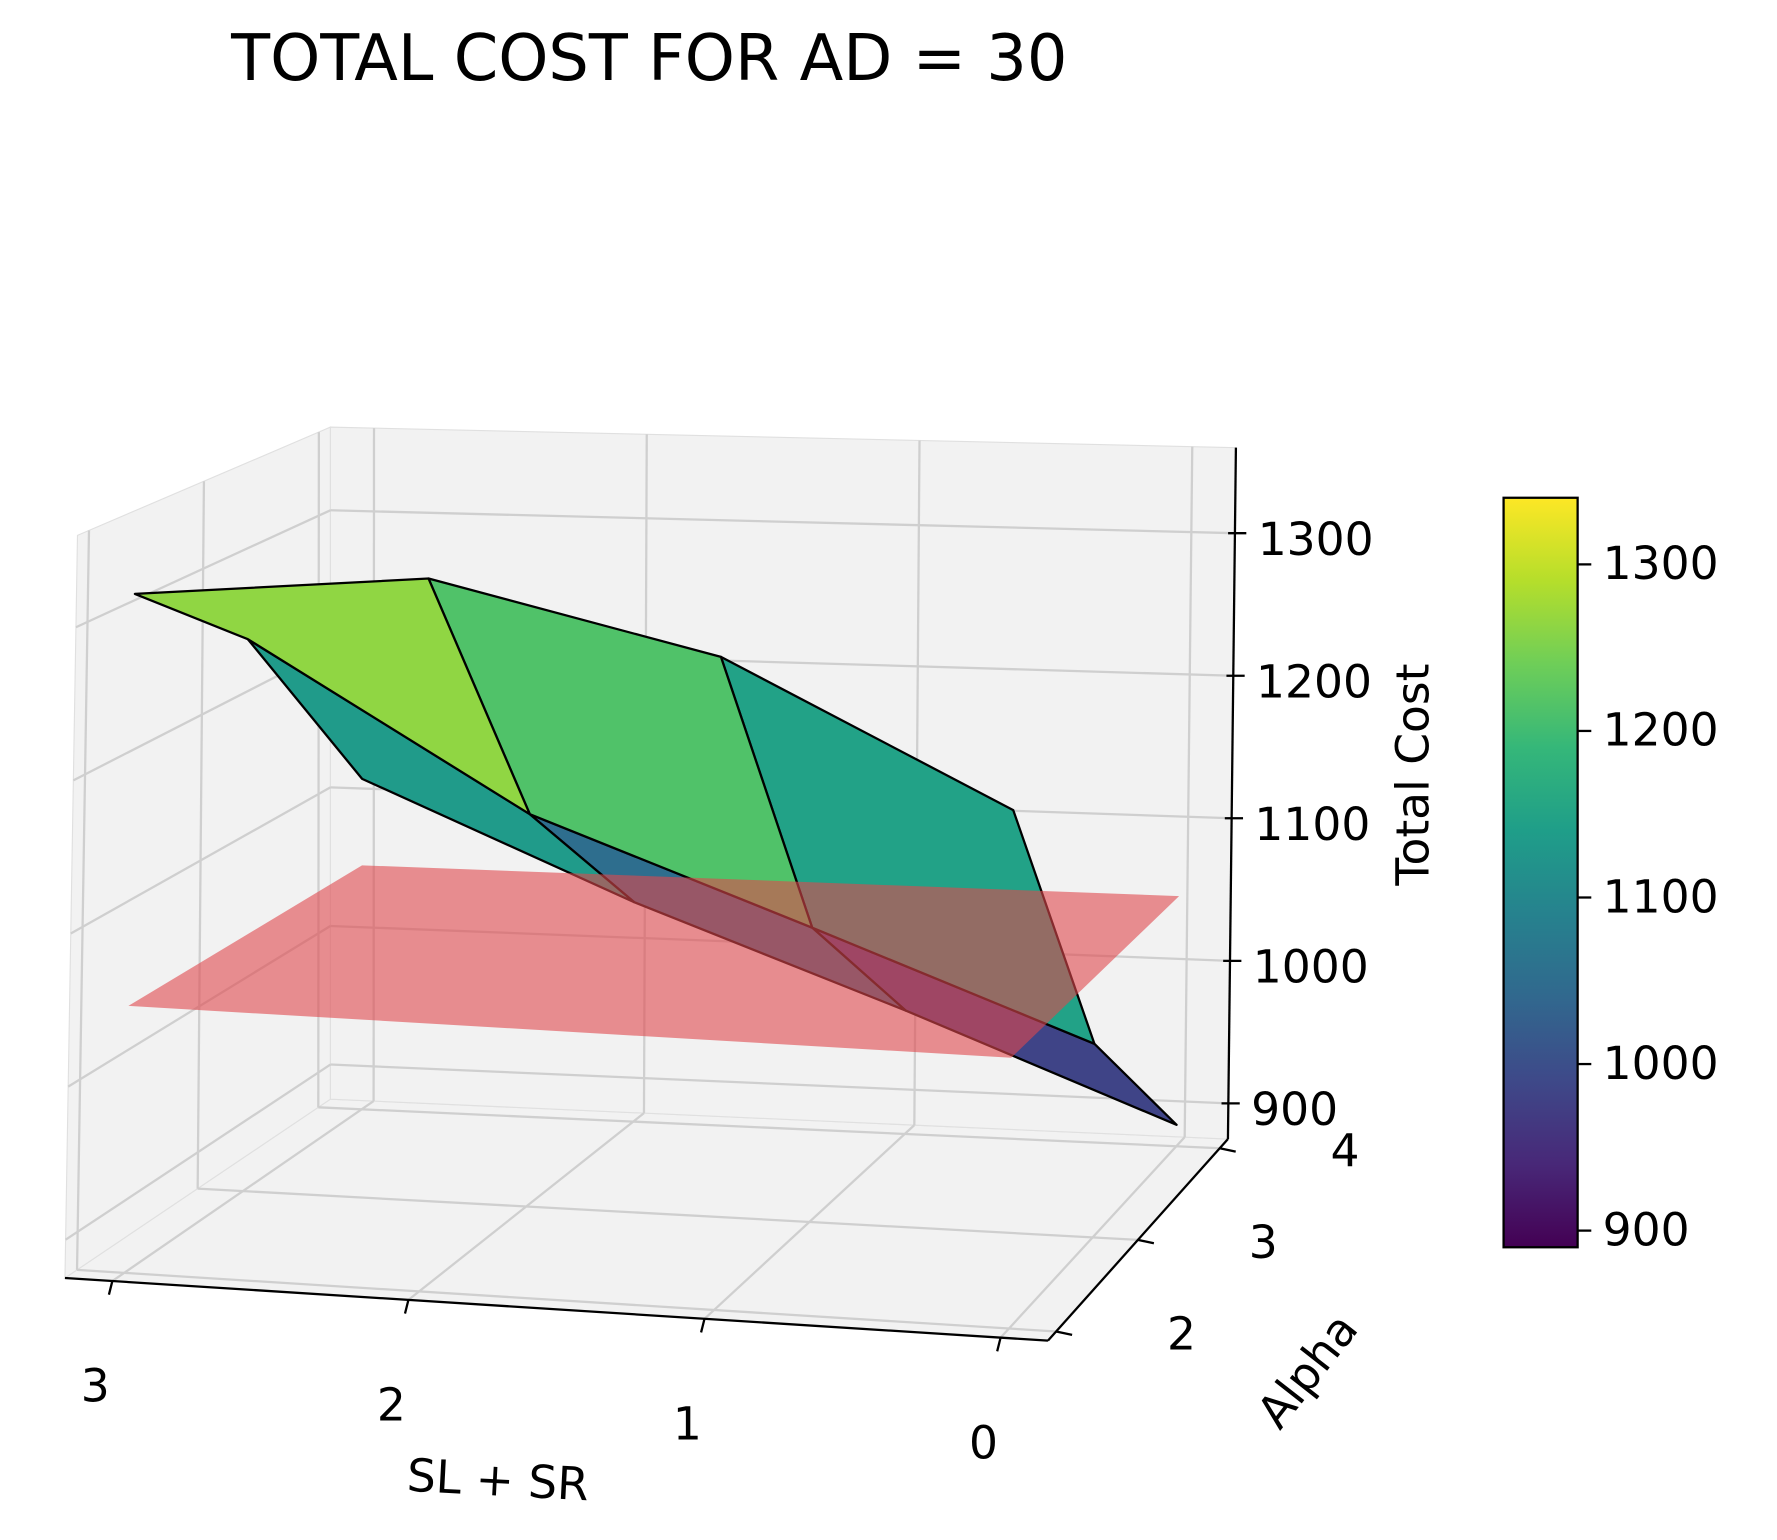 The height and width of the screenshot is (1540, 1777). What do you see at coordinates (391, 1405) in the screenshot?
I see `x-tick-label: 2` at bounding box center [391, 1405].